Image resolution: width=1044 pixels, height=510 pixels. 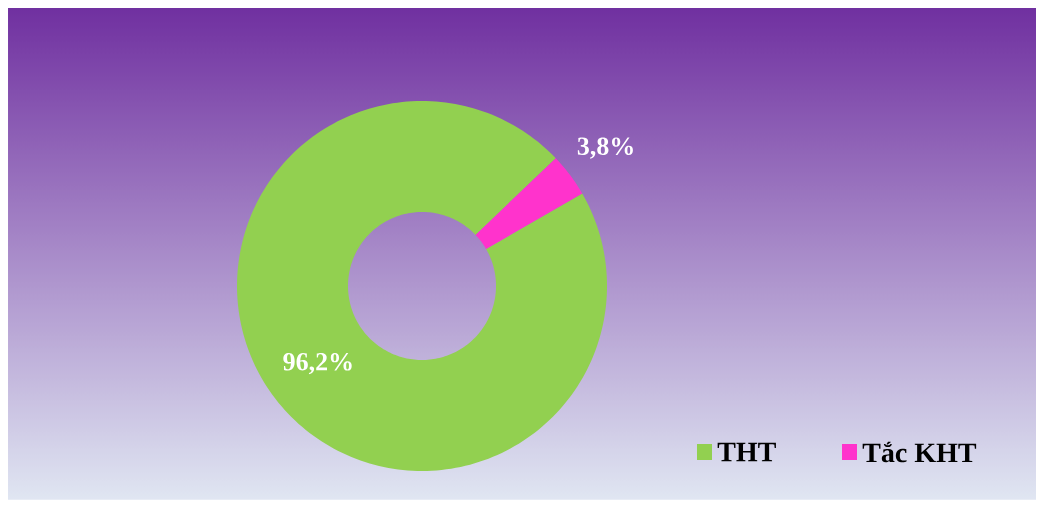 What do you see at coordinates (919, 452) in the screenshot?
I see `legend-label: Tắc KHT` at bounding box center [919, 452].